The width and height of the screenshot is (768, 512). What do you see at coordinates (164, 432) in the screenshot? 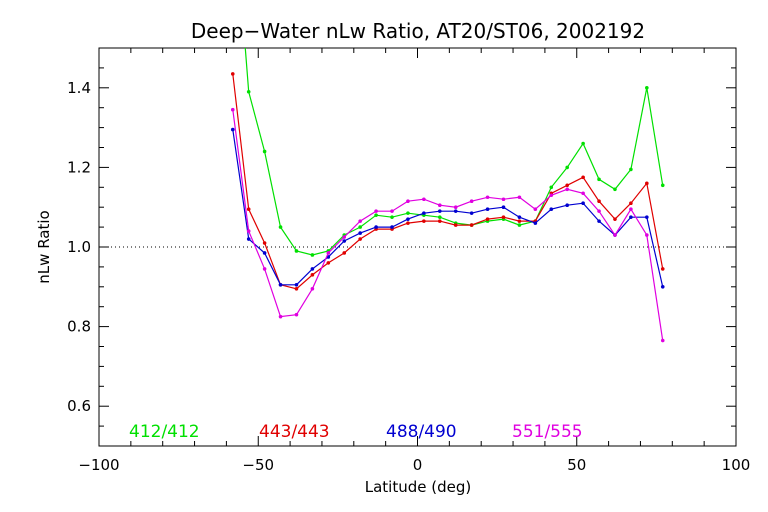
I see `legend-entry: 412/412` at bounding box center [164, 432].